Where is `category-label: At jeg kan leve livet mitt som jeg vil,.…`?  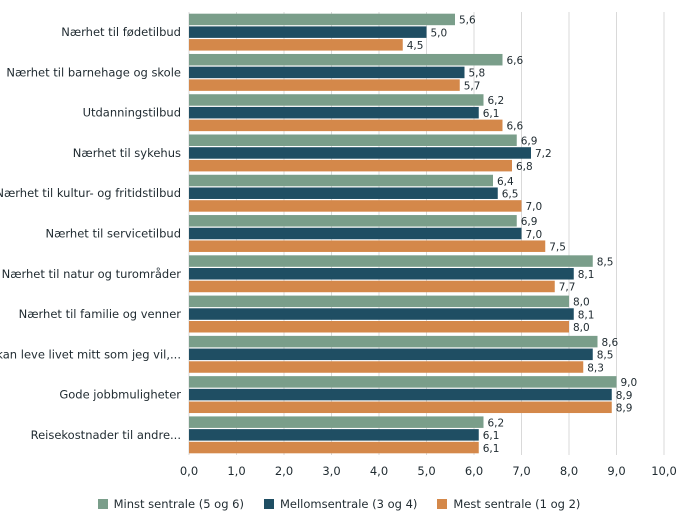
category-label: At jeg kan leve livet mitt som jeg vil,.… is located at coordinates (90, 354).